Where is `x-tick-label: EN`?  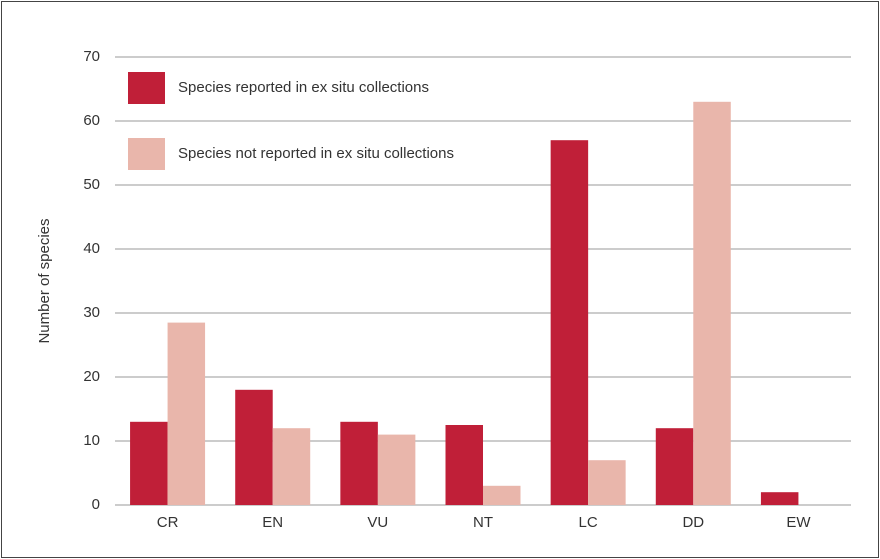 x-tick-label: EN is located at coordinates (272, 522).